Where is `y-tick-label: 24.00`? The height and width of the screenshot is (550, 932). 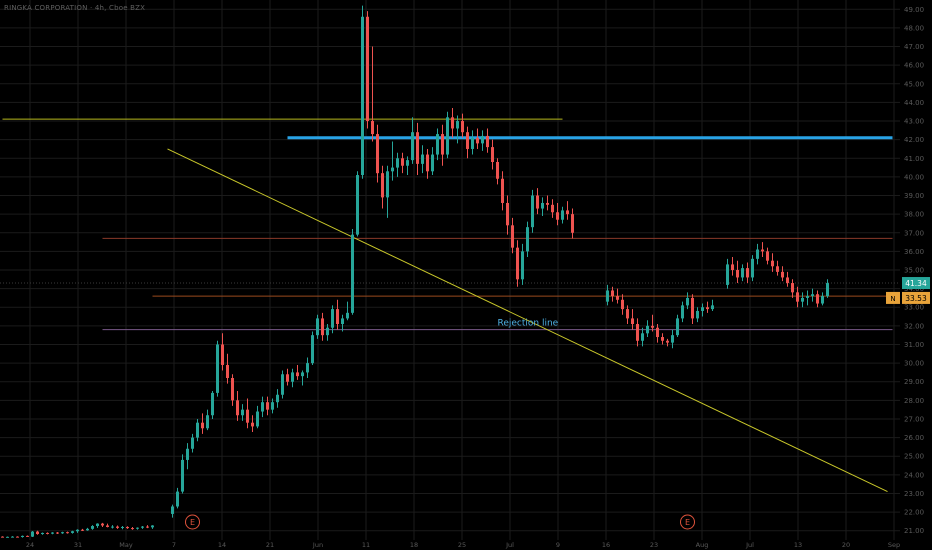
y-tick-label: 24.00 is located at coordinates (914, 475).